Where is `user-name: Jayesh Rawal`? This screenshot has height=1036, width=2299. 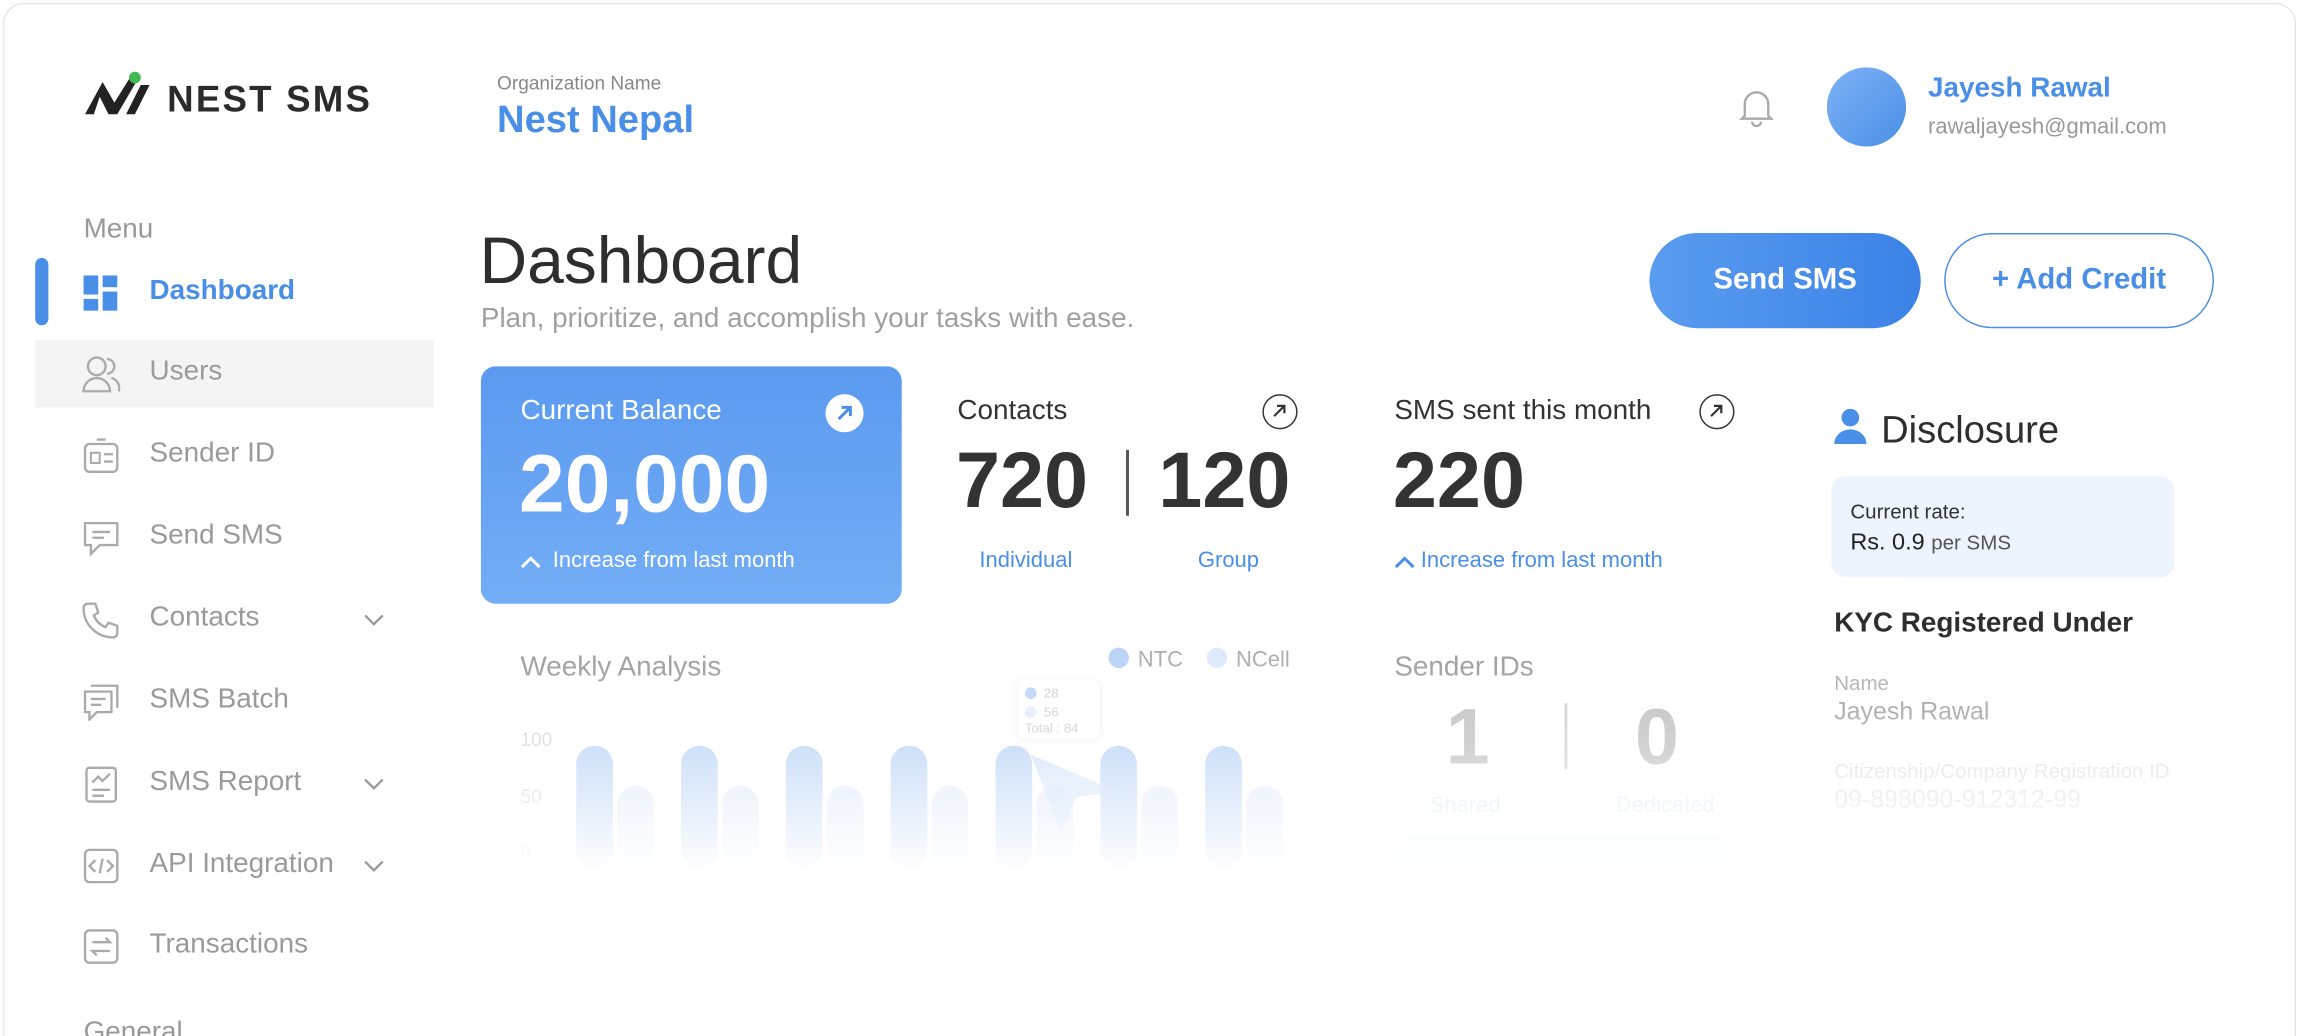
user-name: Jayesh Rawal is located at coordinates (2019, 89).